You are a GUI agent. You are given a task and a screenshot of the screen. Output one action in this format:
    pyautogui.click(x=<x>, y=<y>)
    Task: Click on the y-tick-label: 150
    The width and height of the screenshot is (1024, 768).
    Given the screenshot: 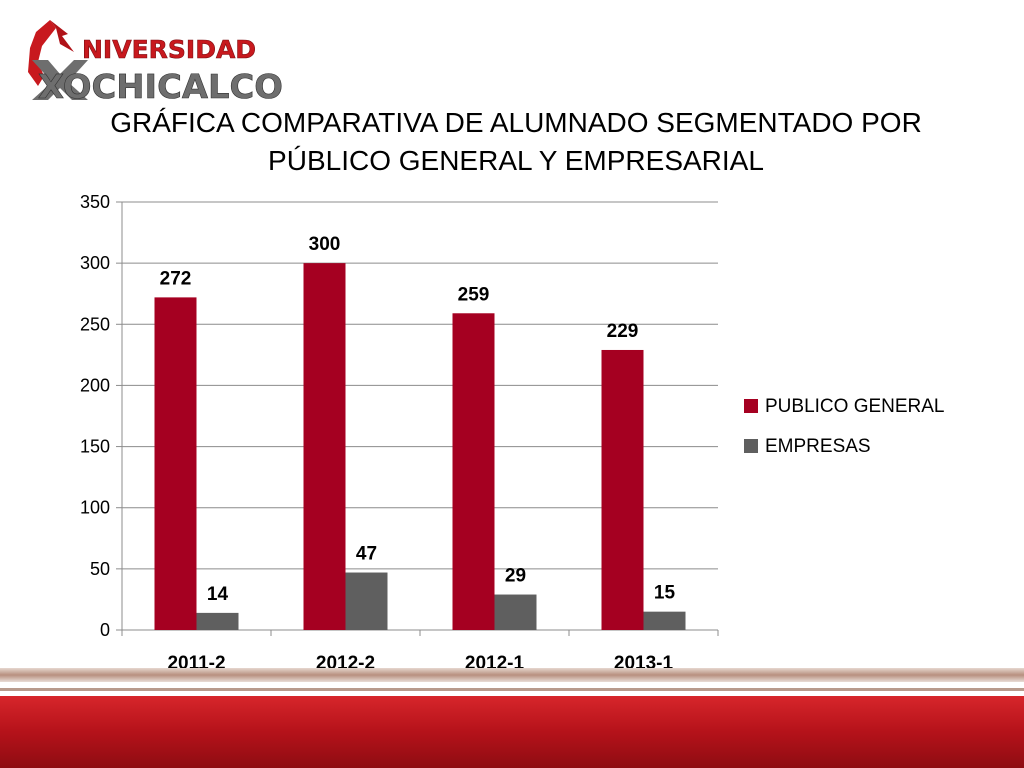 What is the action you would take?
    pyautogui.click(x=95, y=447)
    